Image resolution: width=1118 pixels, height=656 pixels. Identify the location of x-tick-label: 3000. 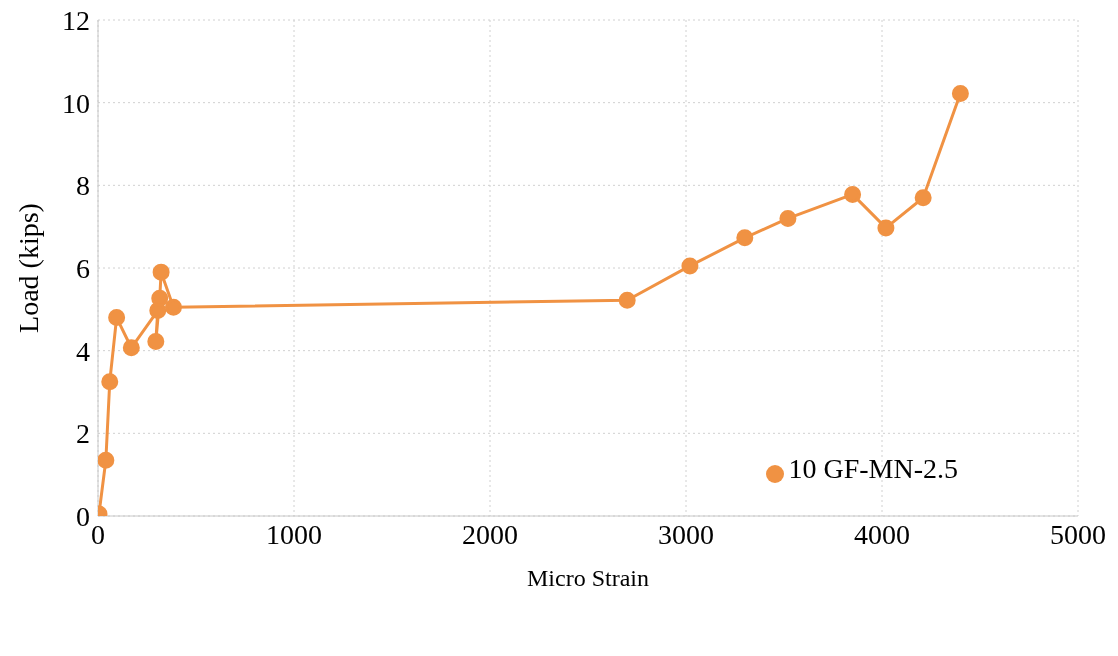
(686, 534).